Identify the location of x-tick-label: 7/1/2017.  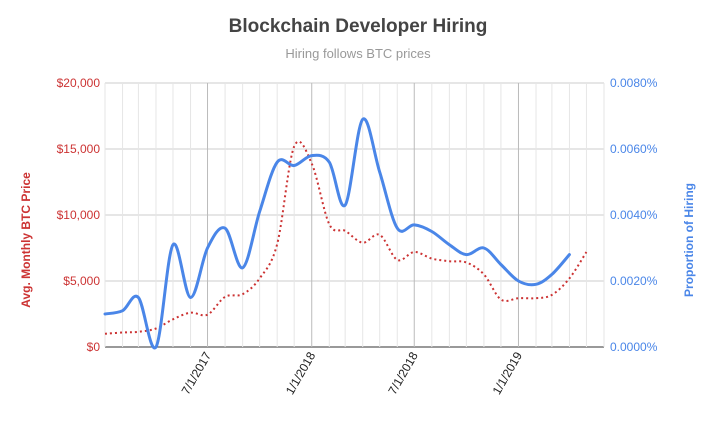
(197, 373).